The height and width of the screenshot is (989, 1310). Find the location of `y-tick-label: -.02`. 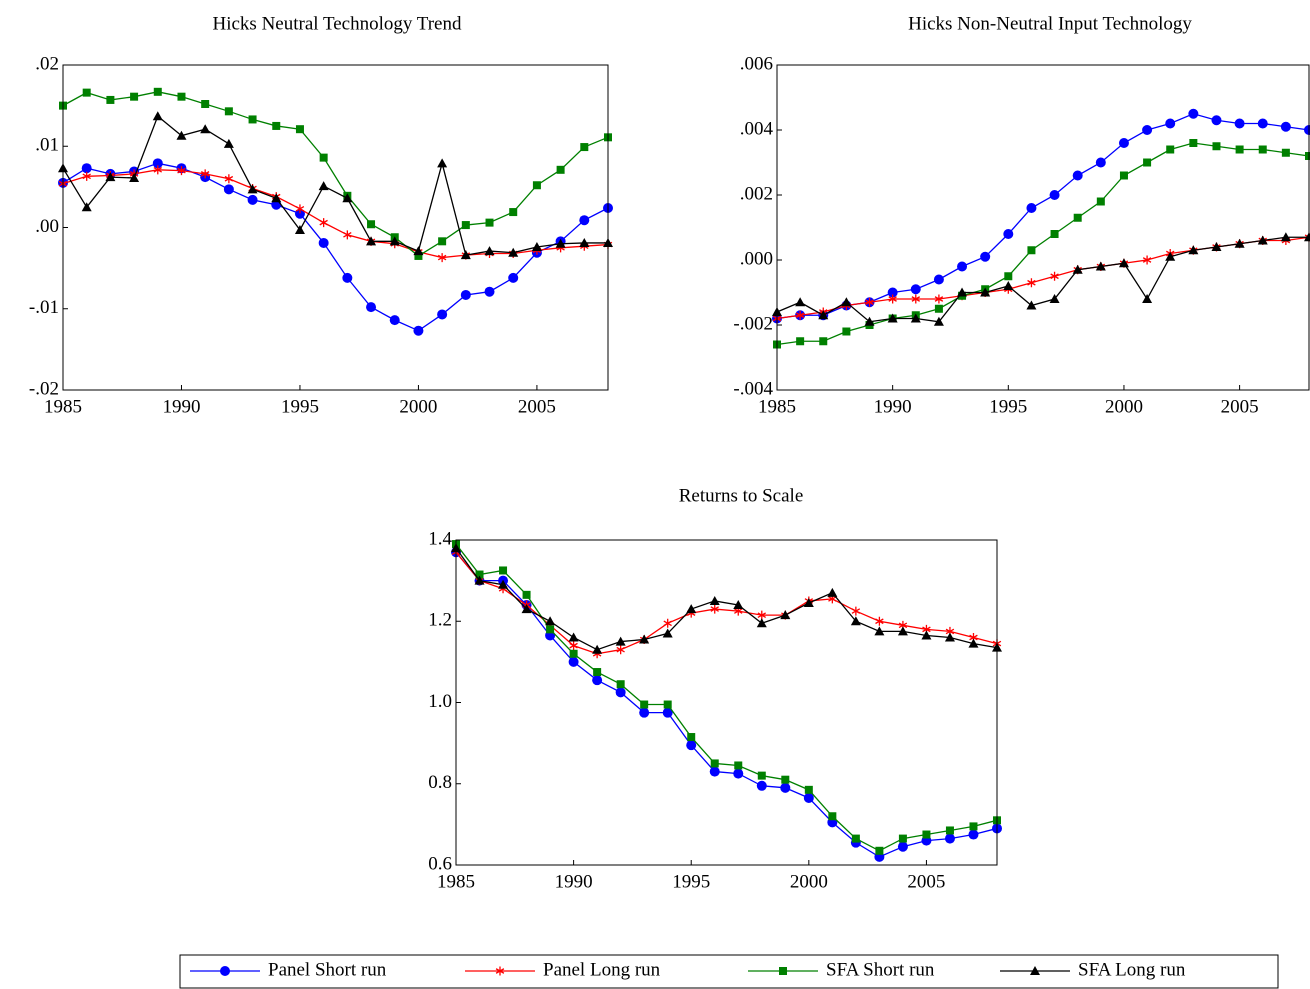

y-tick-label: -.02 is located at coordinates (44, 388).